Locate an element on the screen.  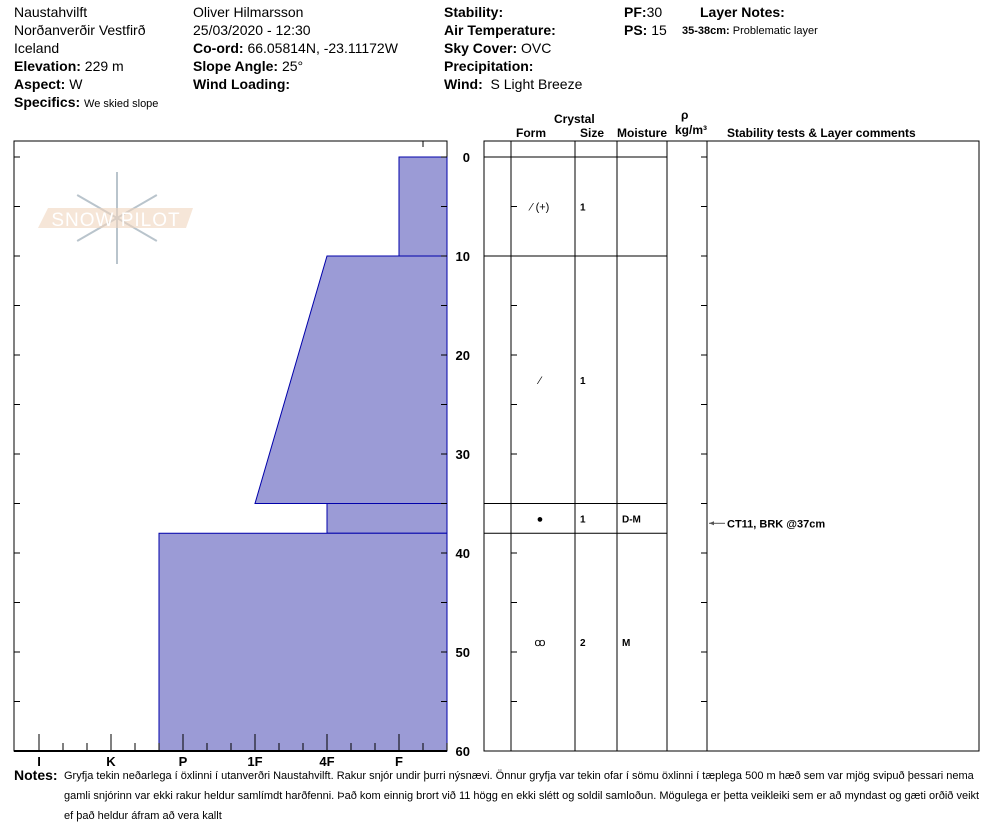
elevation-value: 229 m is located at coordinates (104, 66).